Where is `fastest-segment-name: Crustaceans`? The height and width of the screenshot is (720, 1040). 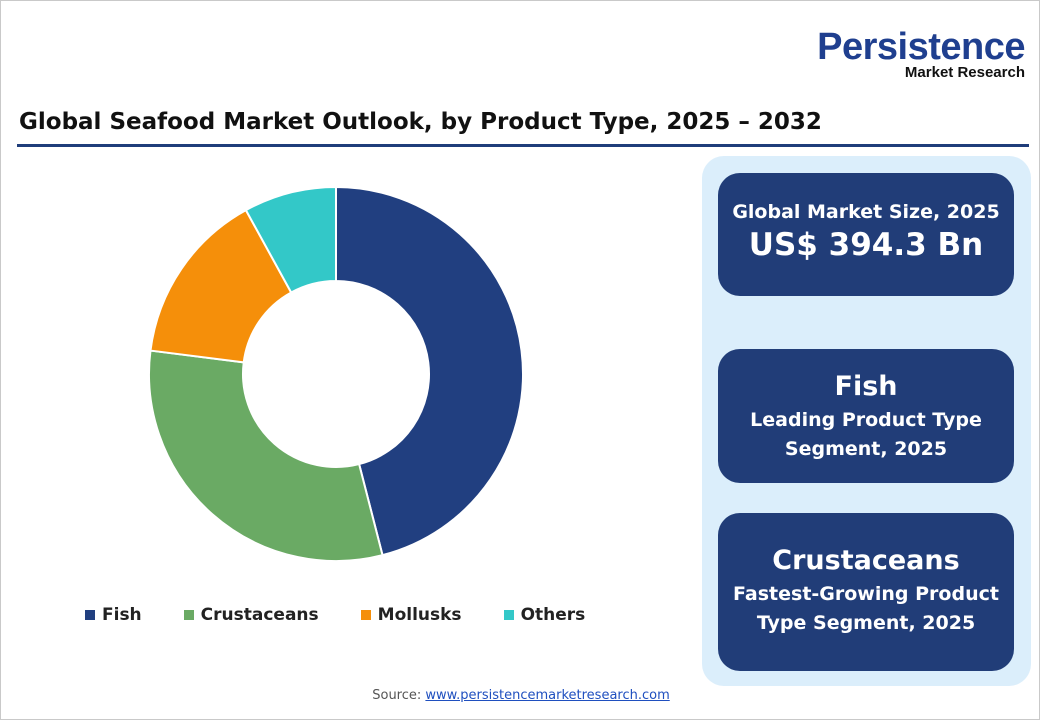 fastest-segment-name: Crustaceans is located at coordinates (866, 560).